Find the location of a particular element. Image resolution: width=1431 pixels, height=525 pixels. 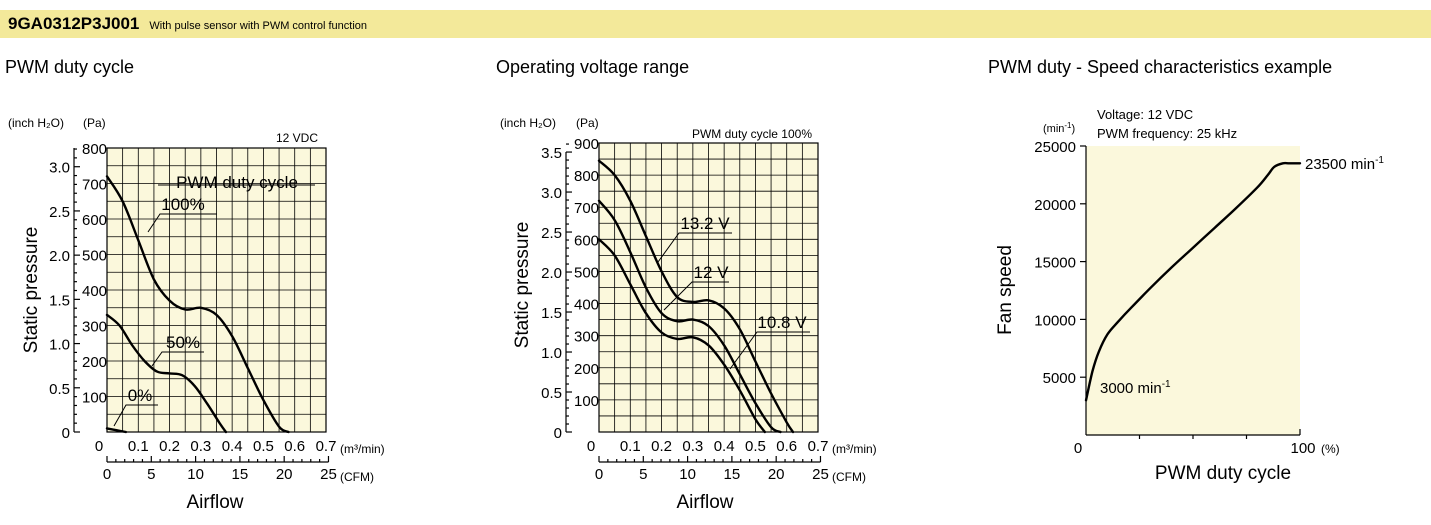

inch-tick-label: 1.5 is located at coordinates (59, 300).